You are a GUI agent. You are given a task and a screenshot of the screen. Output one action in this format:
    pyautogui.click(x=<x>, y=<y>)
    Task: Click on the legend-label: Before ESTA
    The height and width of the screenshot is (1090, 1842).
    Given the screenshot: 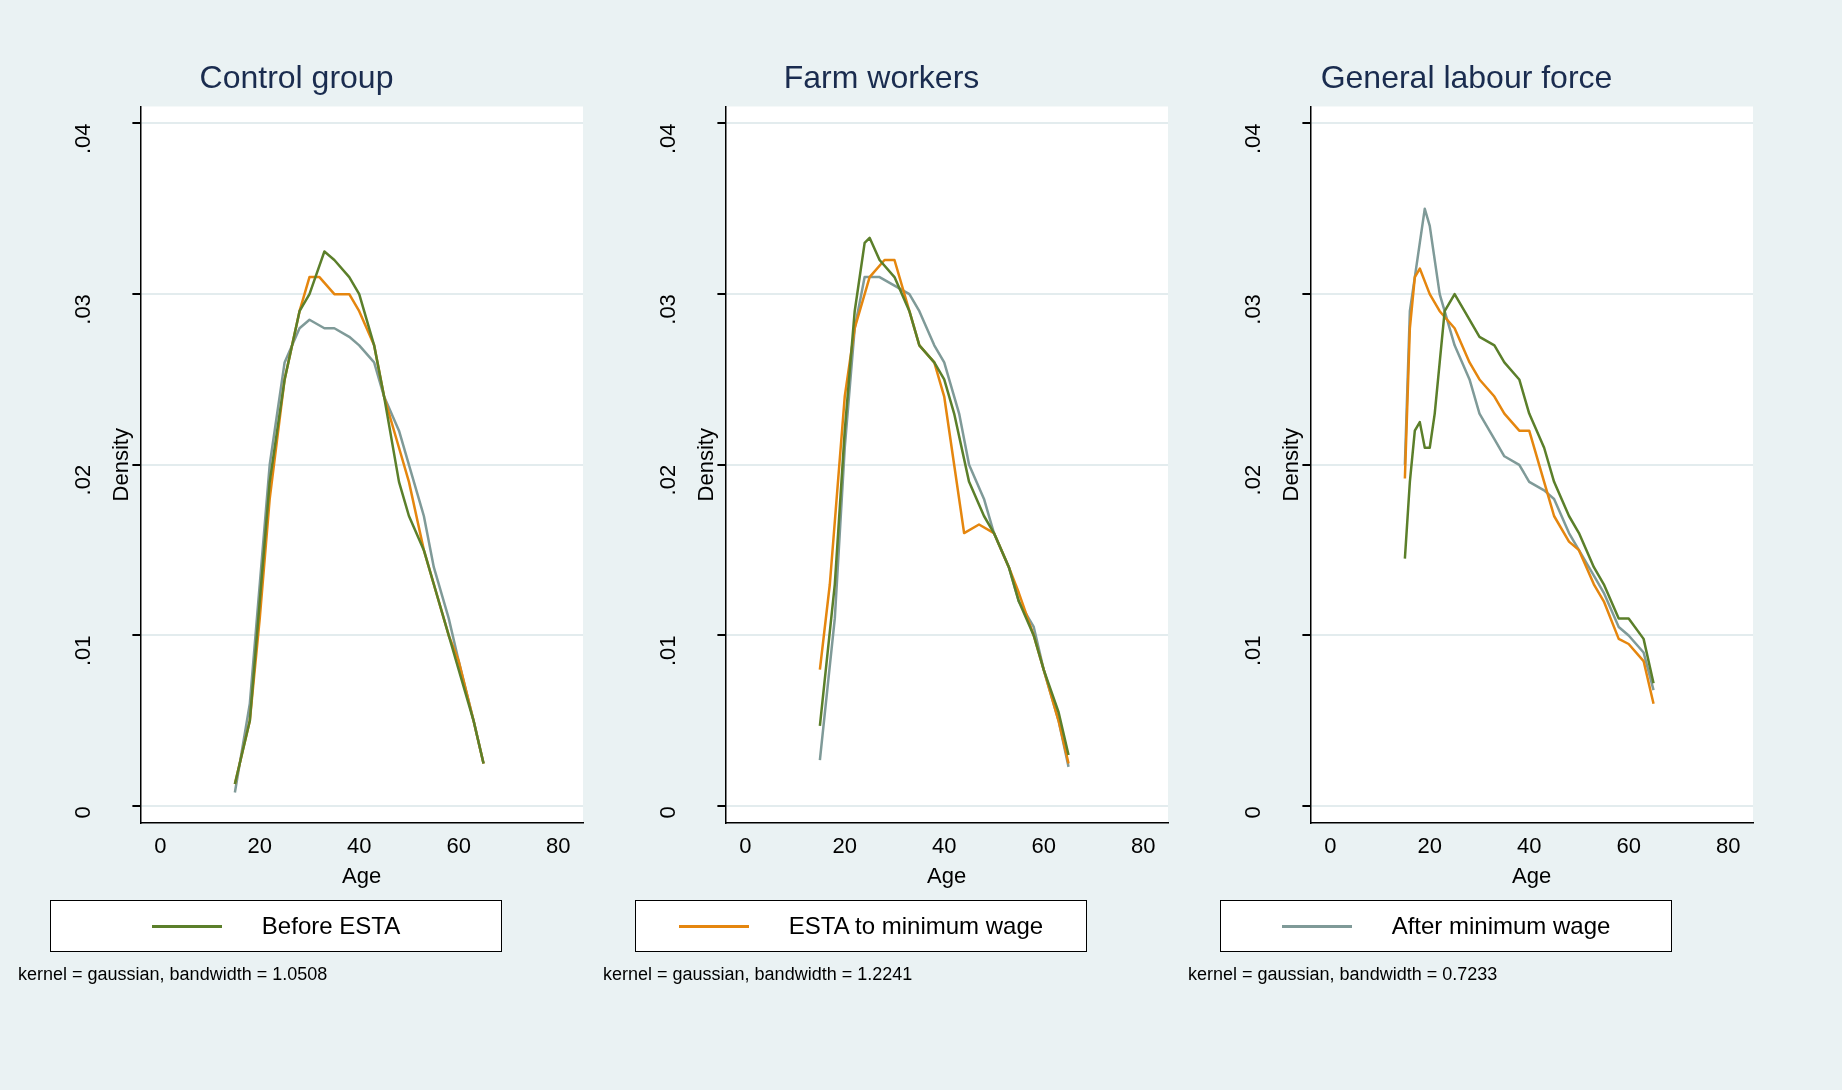 What is the action you would take?
    pyautogui.click(x=331, y=926)
    